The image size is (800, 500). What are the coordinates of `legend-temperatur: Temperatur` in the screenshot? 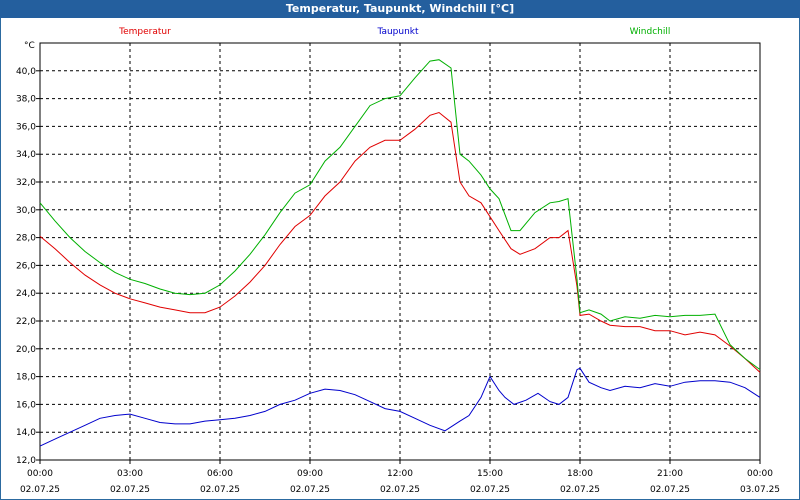 It's located at (144, 32).